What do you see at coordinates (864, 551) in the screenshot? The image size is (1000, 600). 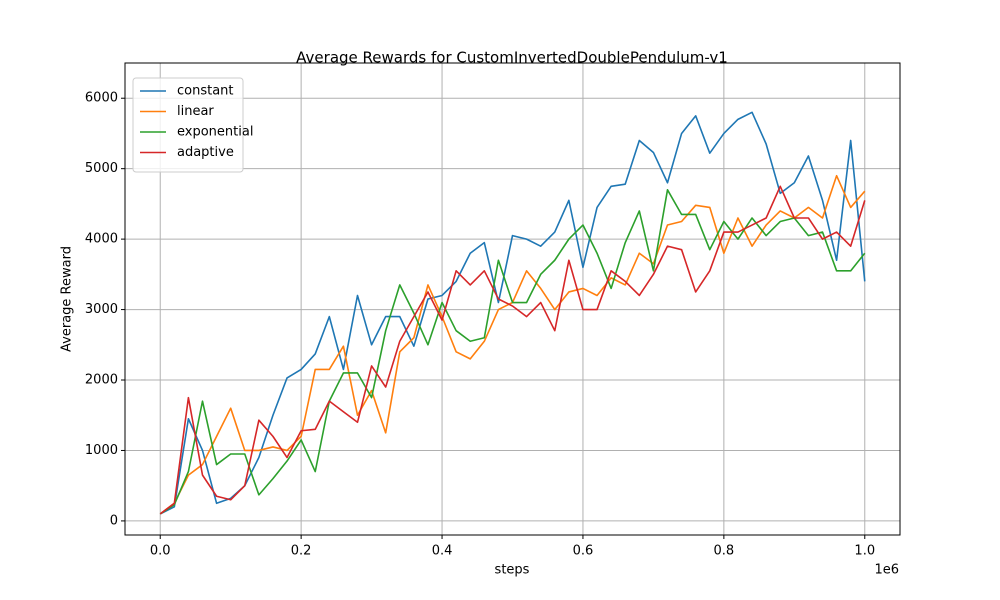 I see `x-tick-label: 1.0` at bounding box center [864, 551].